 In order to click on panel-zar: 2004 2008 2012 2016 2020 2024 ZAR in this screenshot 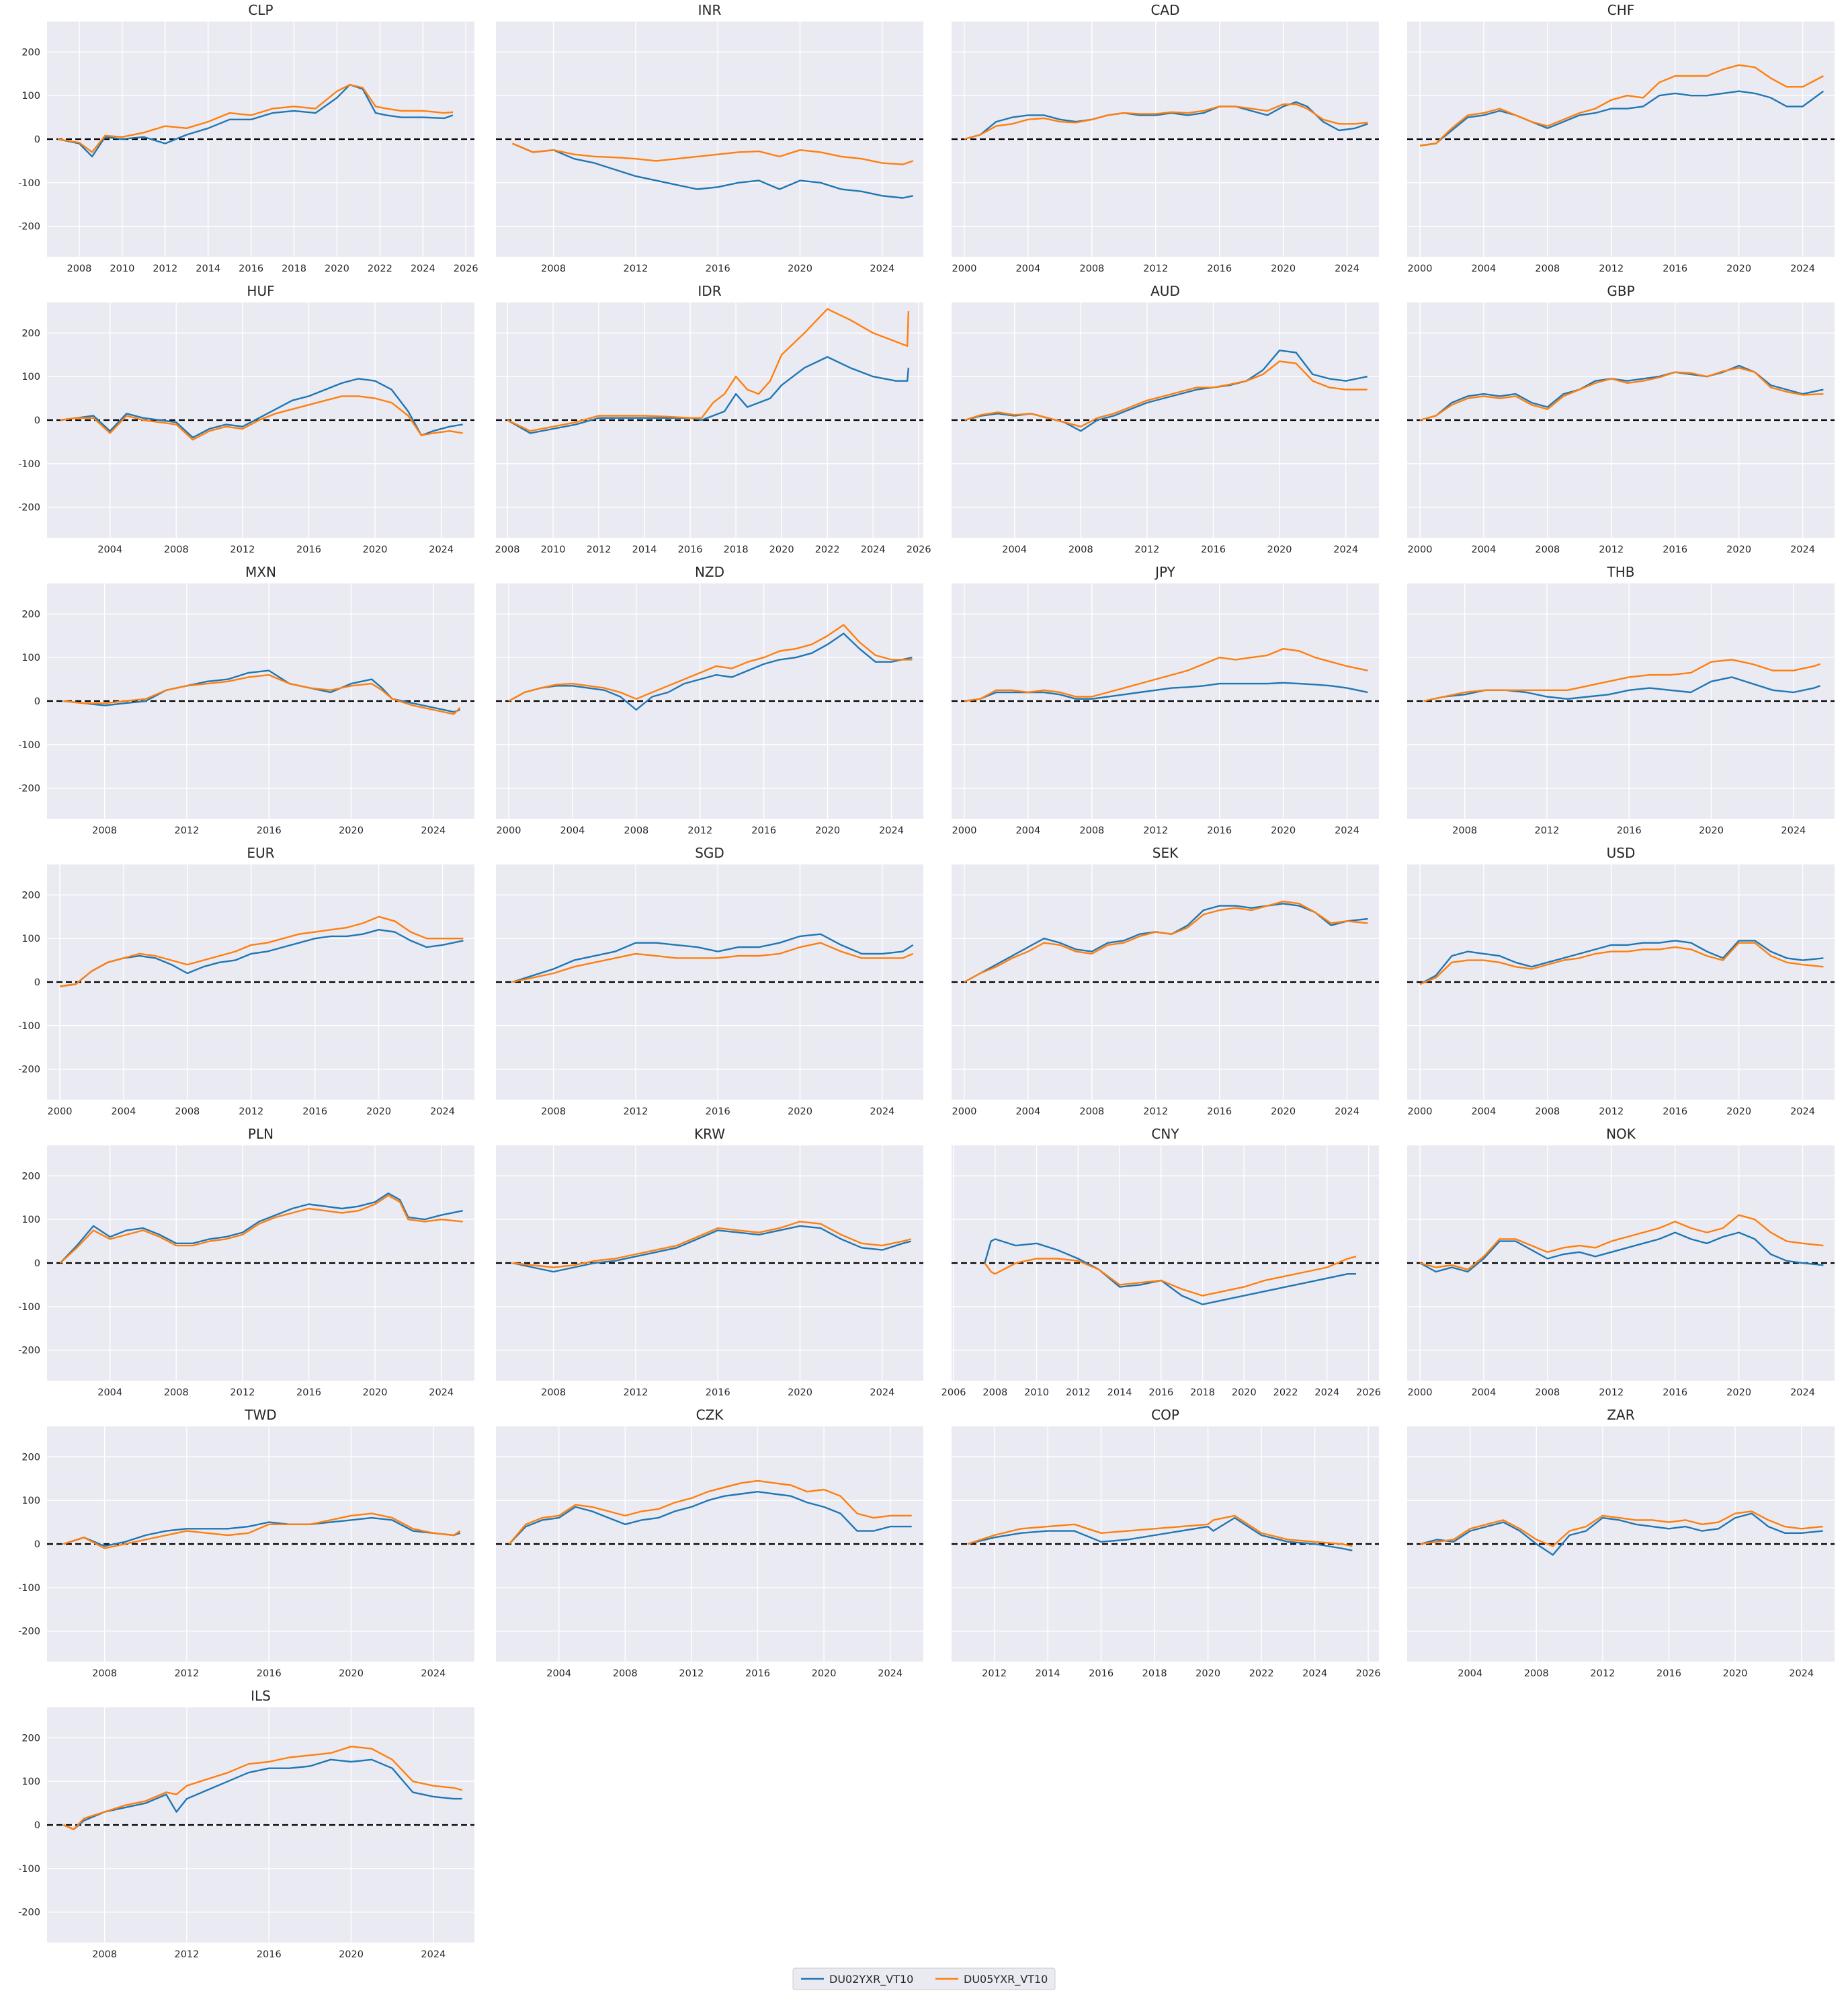, I will do `click(1621, 1543)`.